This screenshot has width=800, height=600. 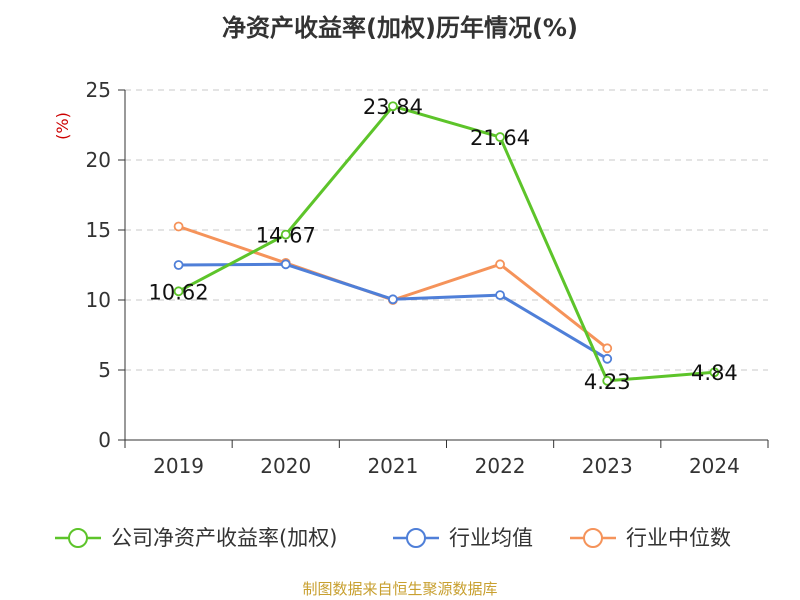 What do you see at coordinates (98, 90) in the screenshot?
I see `y-tick-label: 25` at bounding box center [98, 90].